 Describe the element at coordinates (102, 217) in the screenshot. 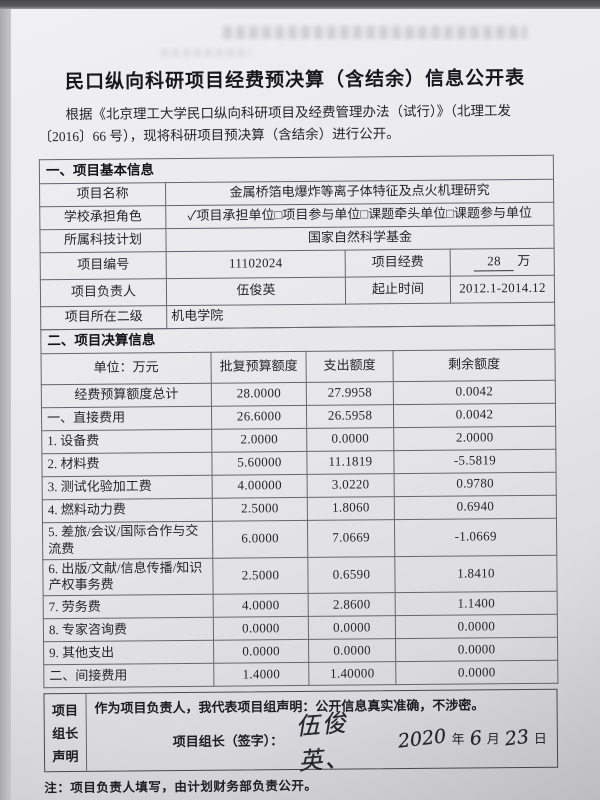

I see `school-role-label: 学校承担角色` at that location.